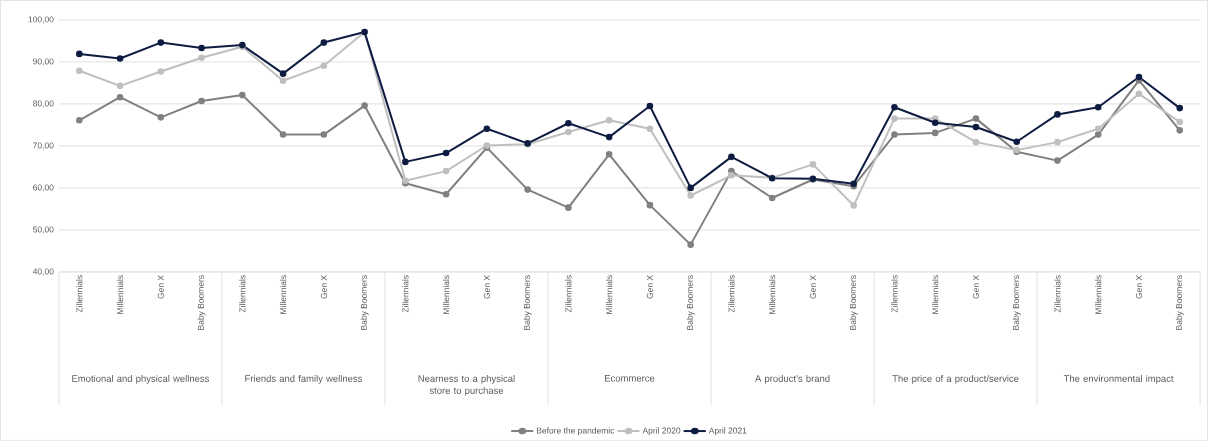  What do you see at coordinates (41, 20) in the screenshot?
I see `y-tick-label: 100,00` at bounding box center [41, 20].